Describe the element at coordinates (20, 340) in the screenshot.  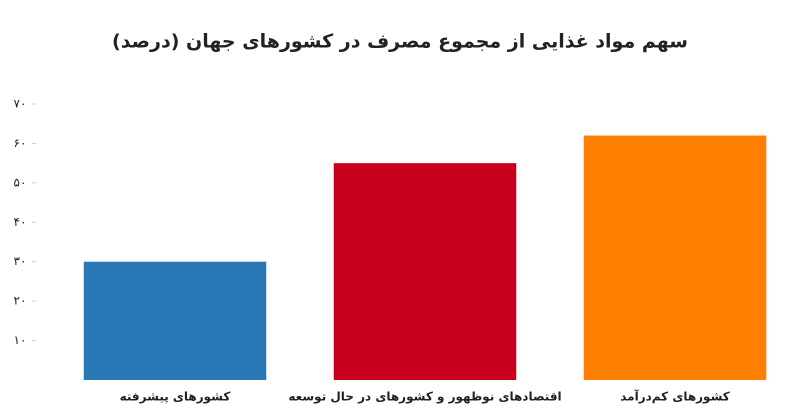
I see `y-tick-label: ۱۰` at that location.